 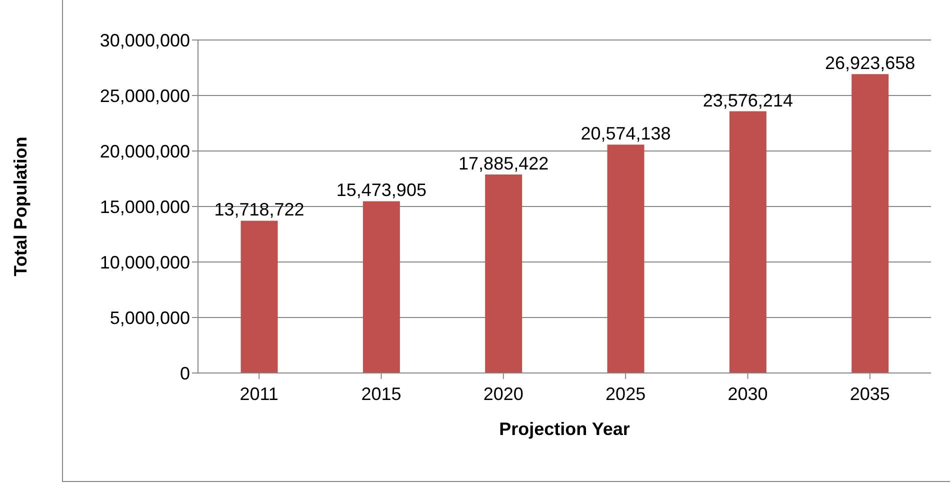 I want to click on data-label: 17,885,422, so click(x=503, y=163).